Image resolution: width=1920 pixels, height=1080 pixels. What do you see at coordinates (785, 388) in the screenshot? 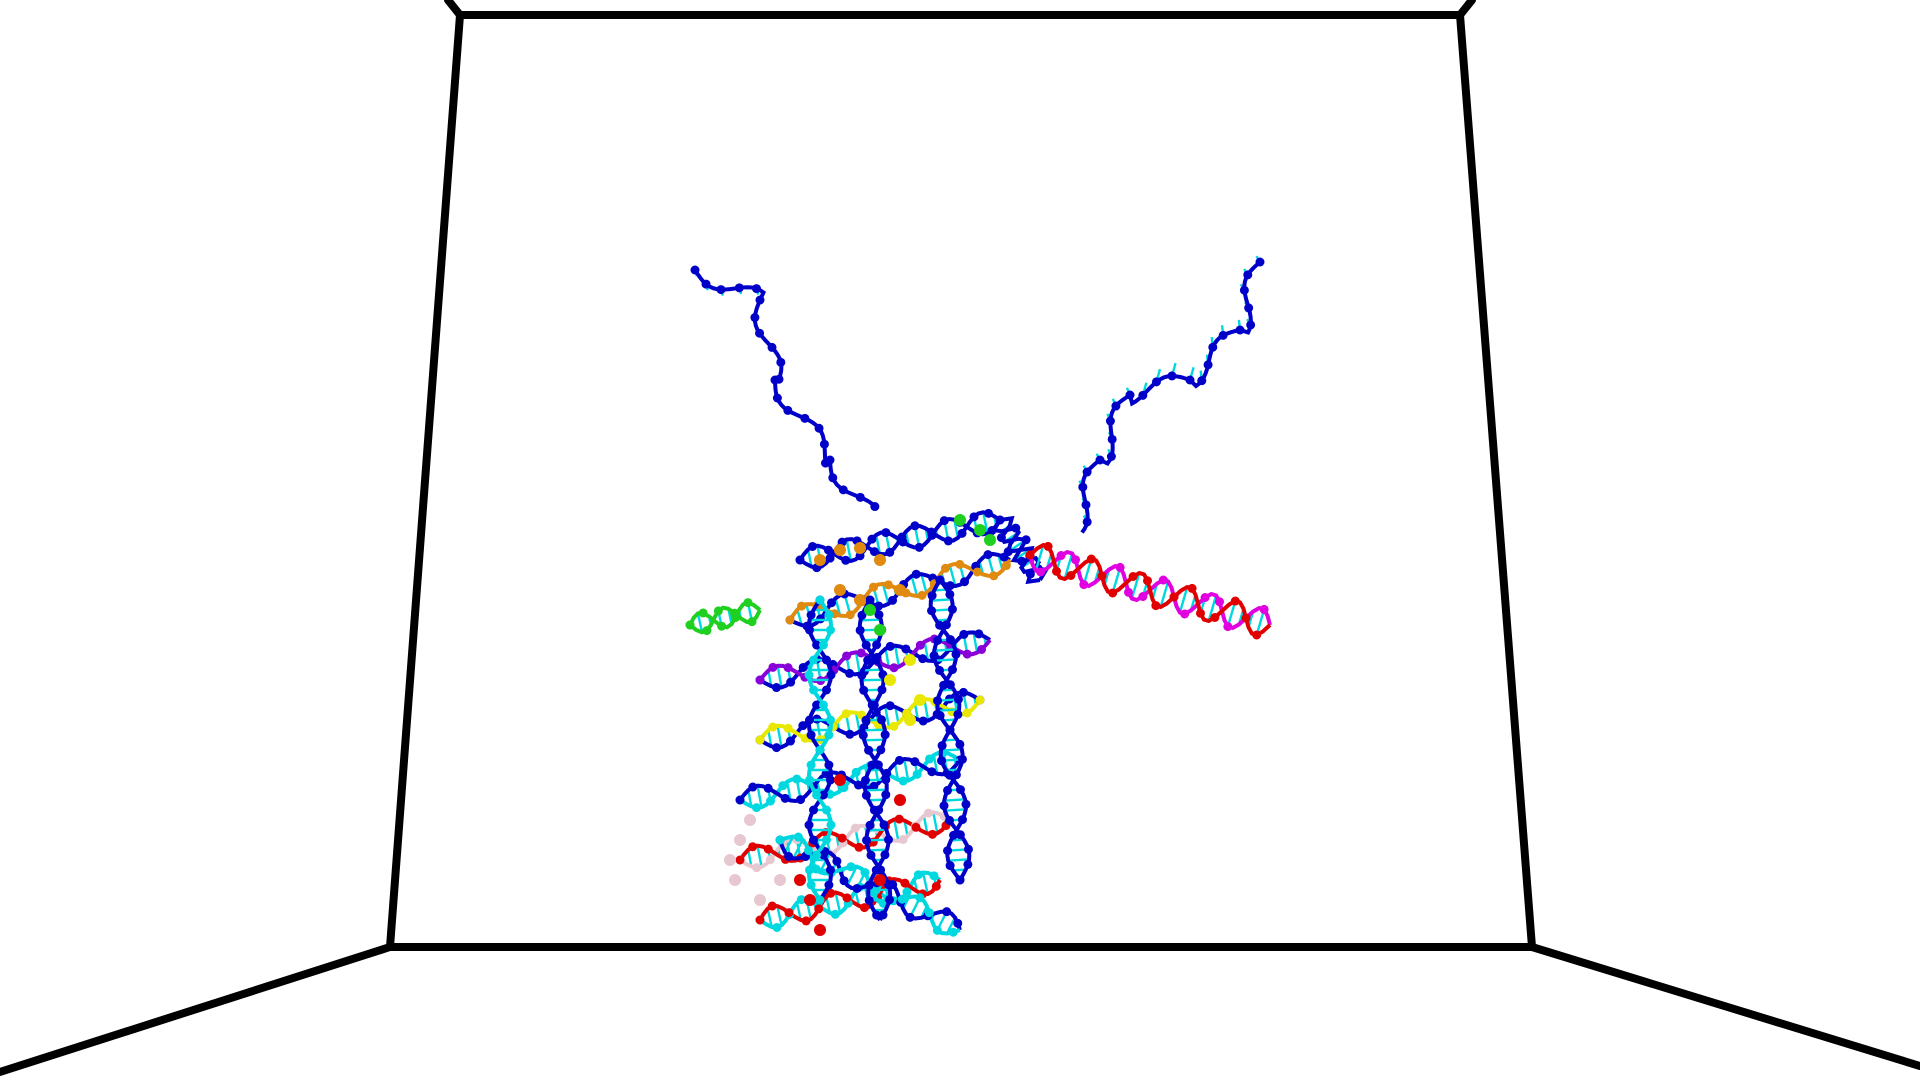
I see `ssdna-arm-left` at bounding box center [785, 388].